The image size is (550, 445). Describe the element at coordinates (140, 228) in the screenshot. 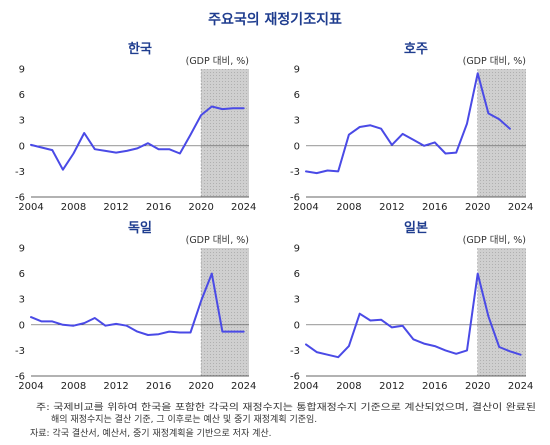

I see `panel-title: 독일` at that location.